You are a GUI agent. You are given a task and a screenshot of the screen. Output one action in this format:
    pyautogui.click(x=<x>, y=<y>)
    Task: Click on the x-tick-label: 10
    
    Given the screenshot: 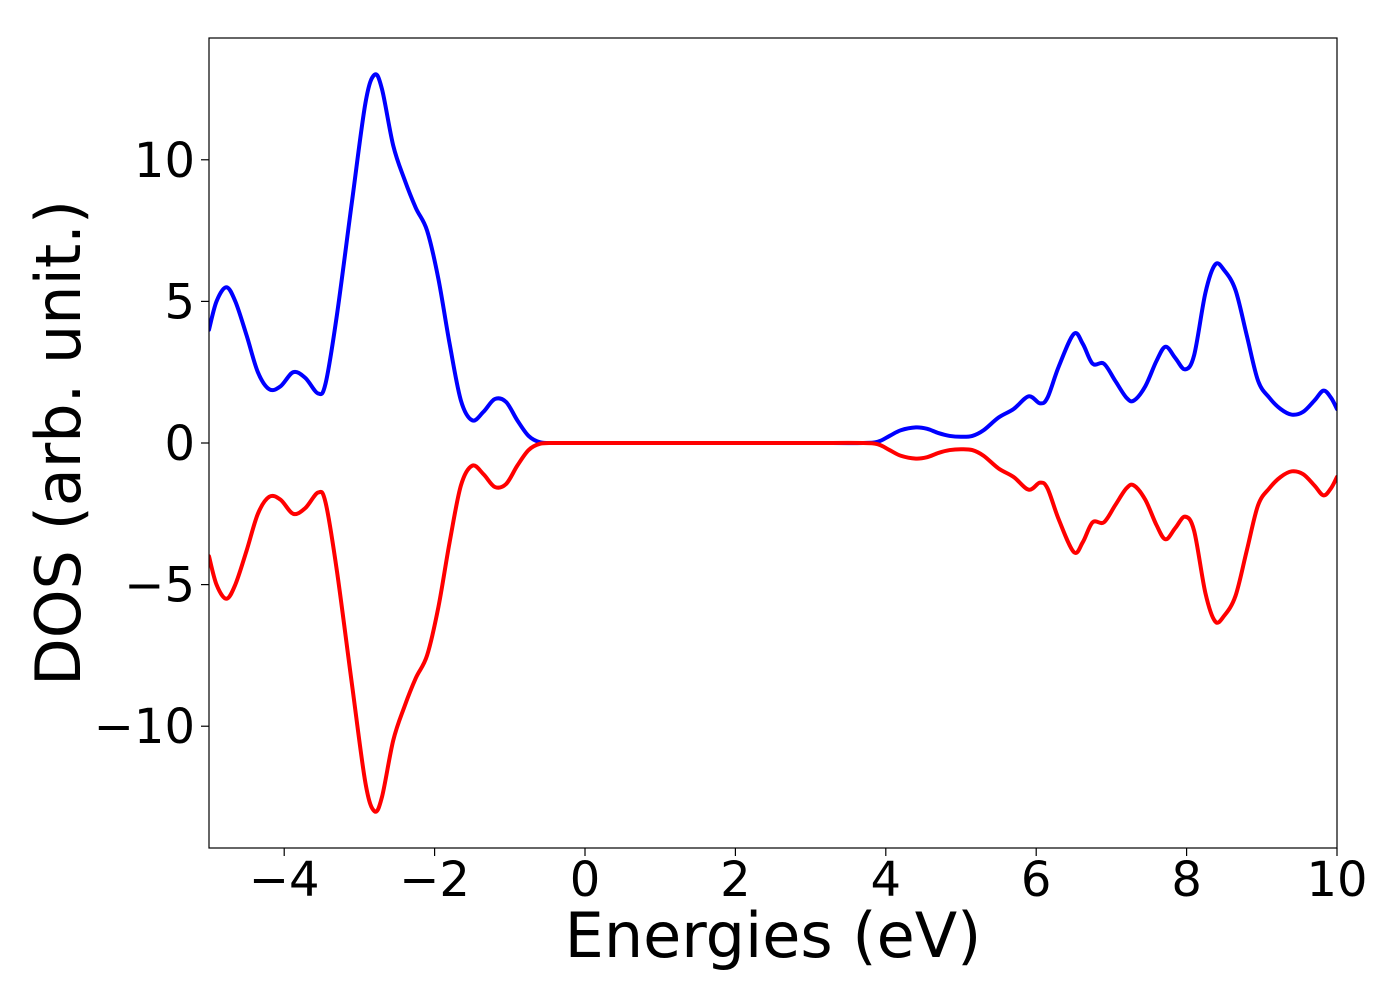 What is the action you would take?
    pyautogui.click(x=1336, y=880)
    